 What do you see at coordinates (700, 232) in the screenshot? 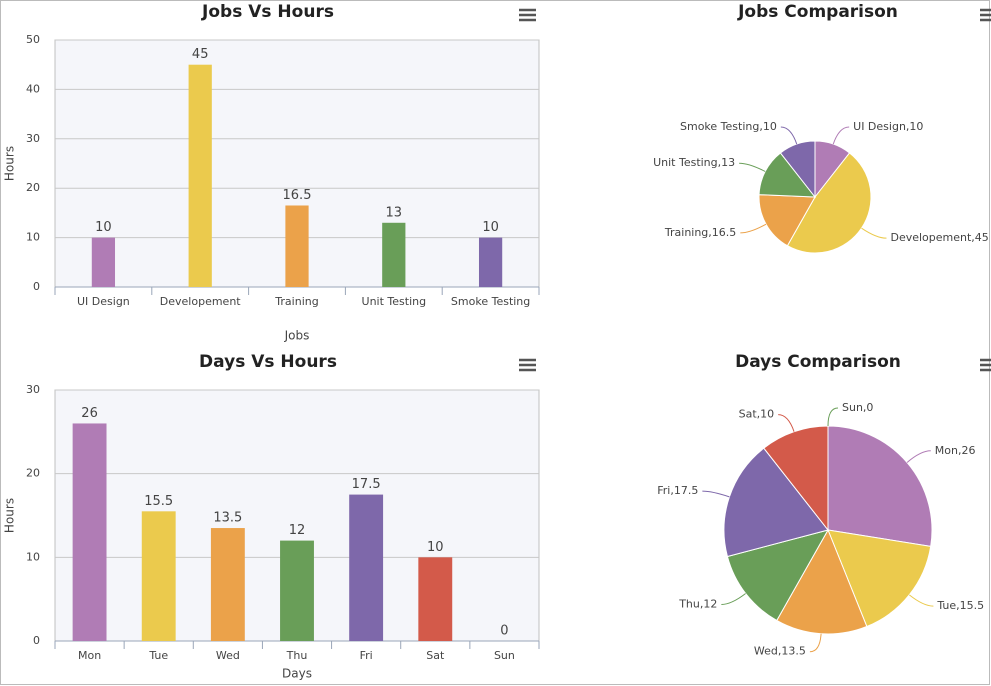
I see `data-label: Training,16.5` at bounding box center [700, 232].